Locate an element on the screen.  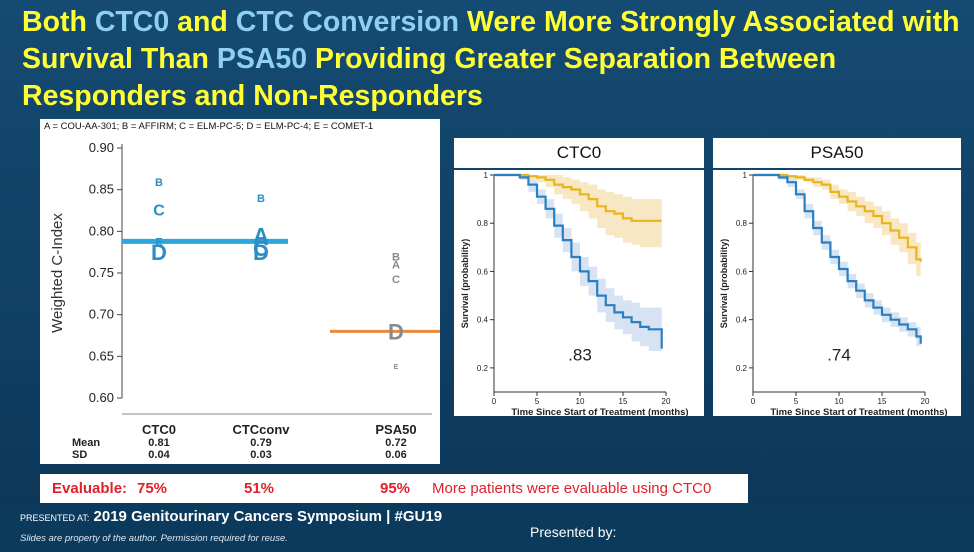
km-psa50-title: PSA50 is located at coordinates (837, 152).